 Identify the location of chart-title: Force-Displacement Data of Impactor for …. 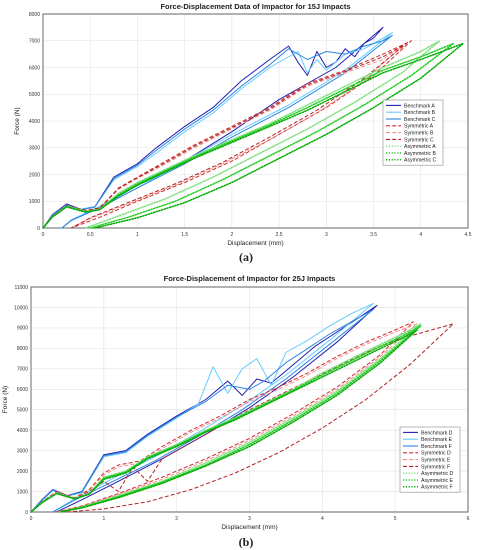
(255, 6).